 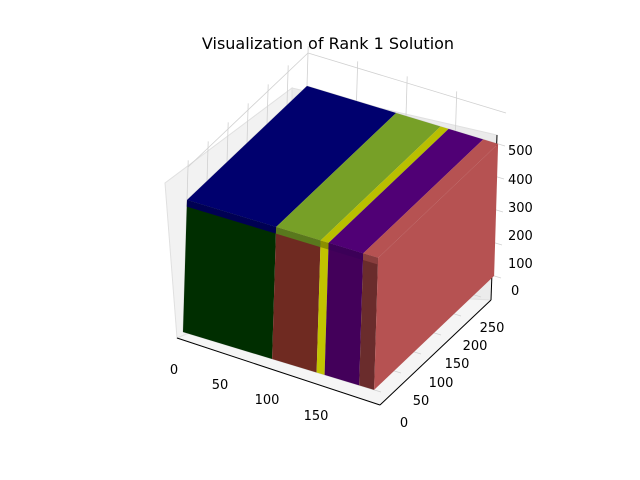 I want to click on y-tick-label: 50, so click(x=421, y=401).